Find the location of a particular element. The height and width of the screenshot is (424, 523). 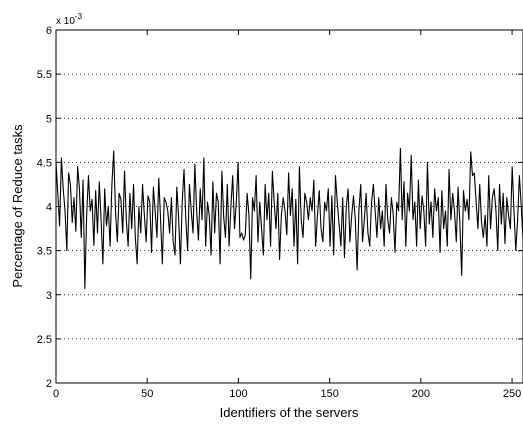

x-tick-label: 150 is located at coordinates (329, 394).